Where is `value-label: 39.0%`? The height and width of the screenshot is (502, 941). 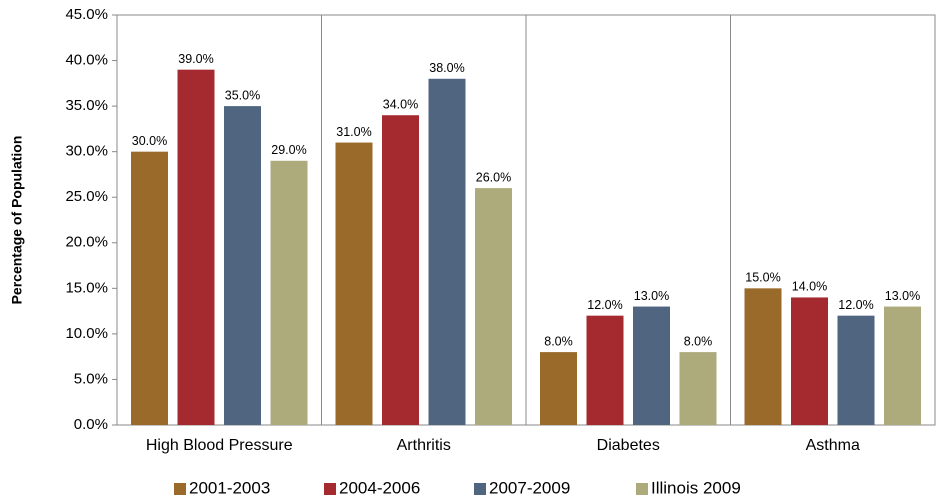
value-label: 39.0% is located at coordinates (195, 59).